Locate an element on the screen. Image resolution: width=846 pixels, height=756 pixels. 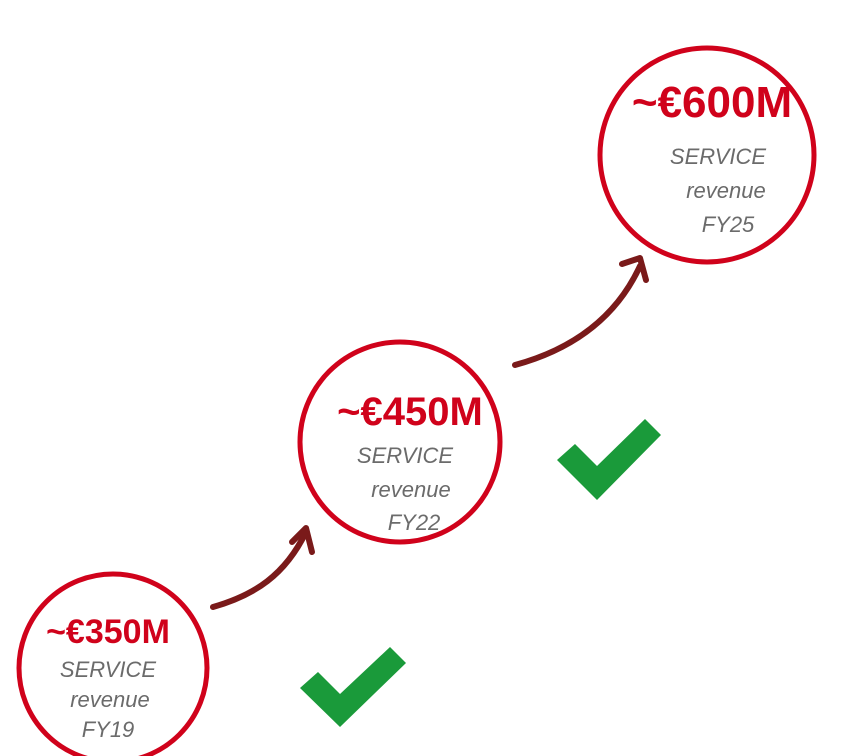
label-line: FY19 is located at coordinates (108, 729).